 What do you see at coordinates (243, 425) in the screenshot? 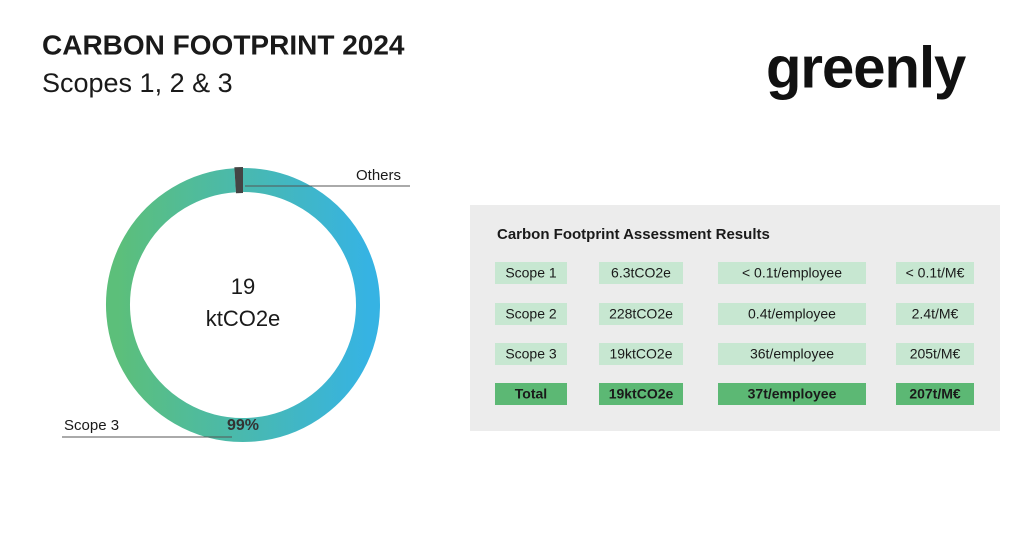
I see `value-label: 99%` at bounding box center [243, 425].